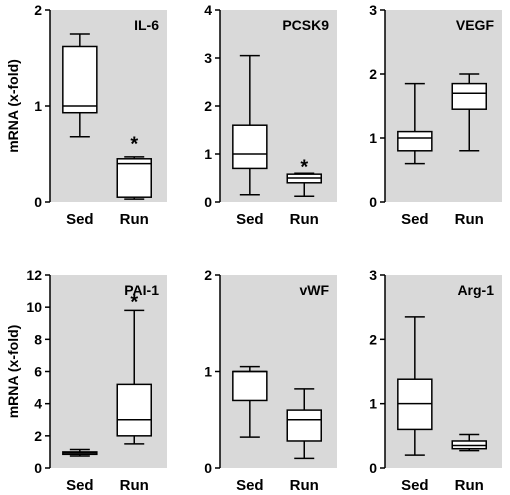  I want to click on panel-4: 0 1 2 Sed Run vWF, so click(270, 380).